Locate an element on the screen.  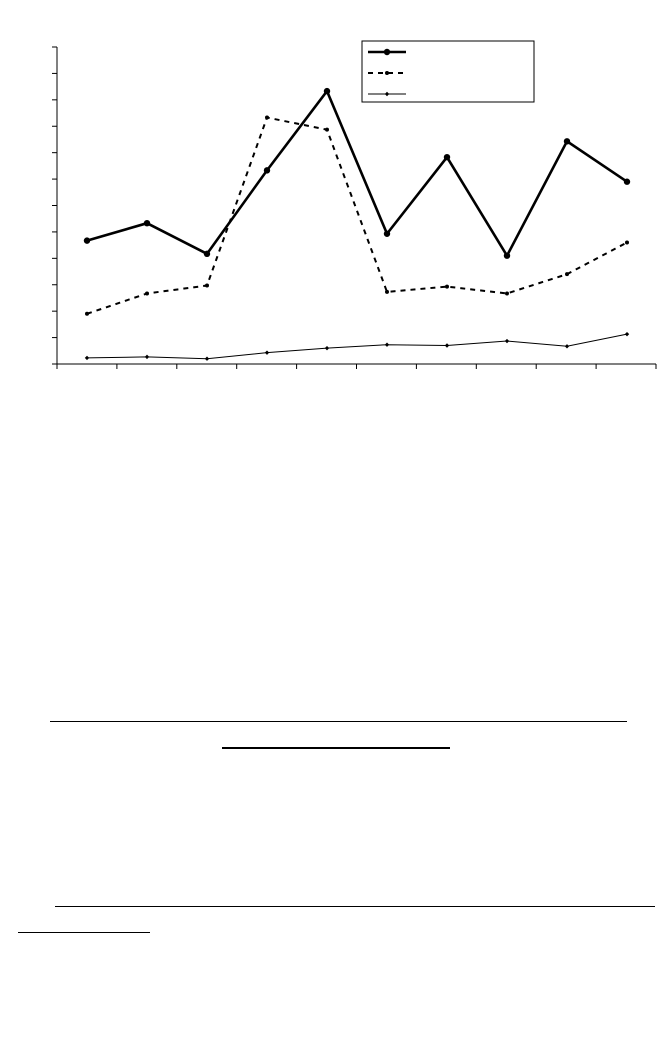
horizontal-rule is located at coordinates (338, 721).